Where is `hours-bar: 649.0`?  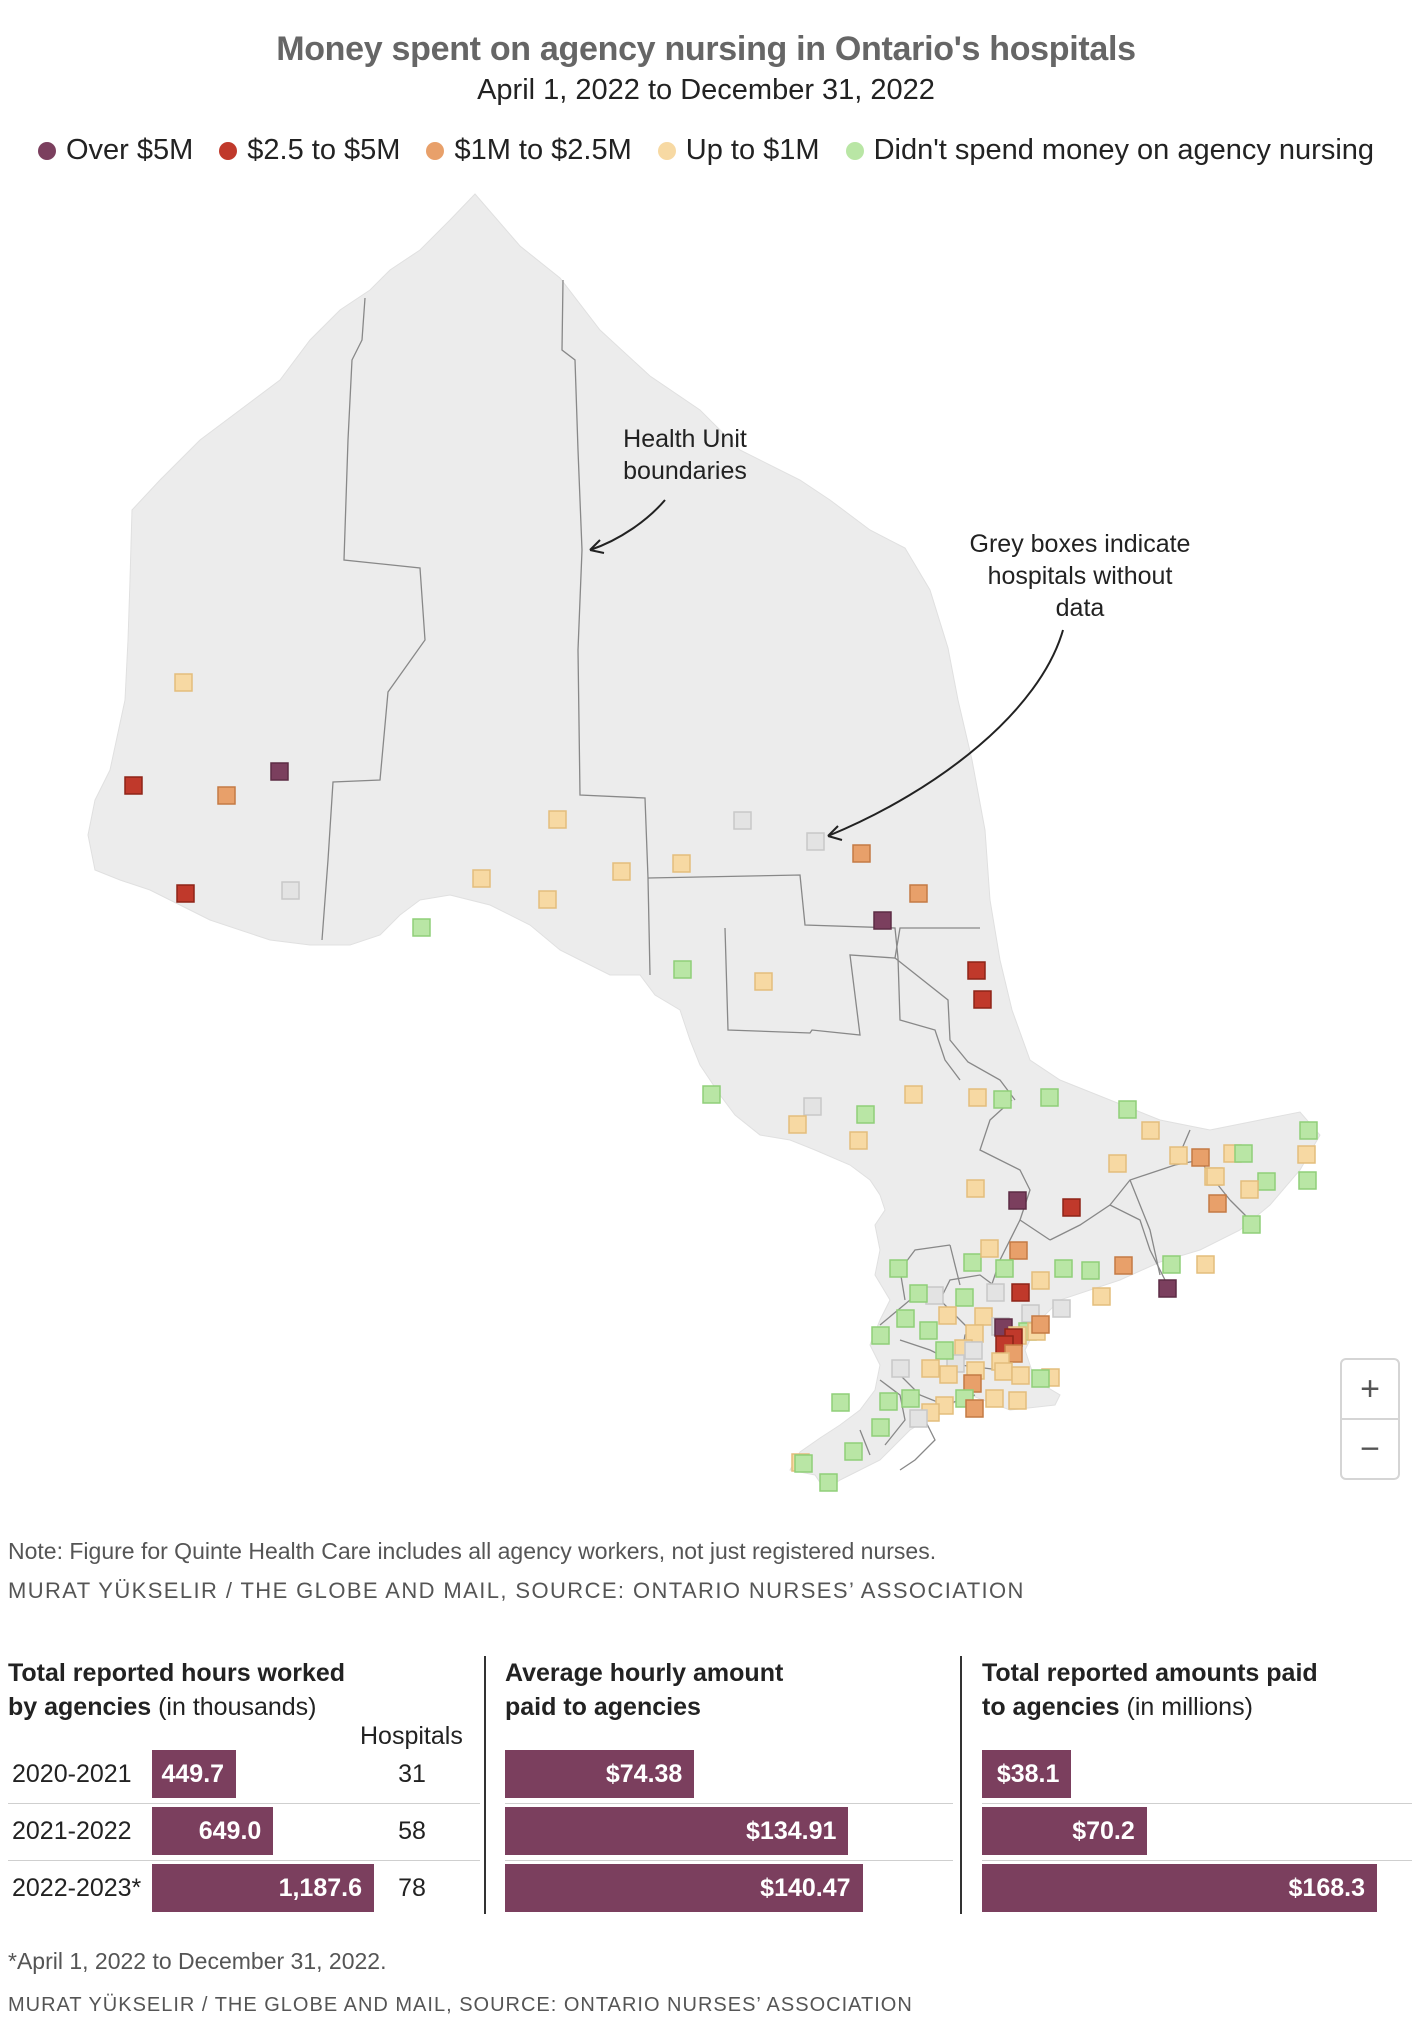 hours-bar: 649.0 is located at coordinates (213, 1831).